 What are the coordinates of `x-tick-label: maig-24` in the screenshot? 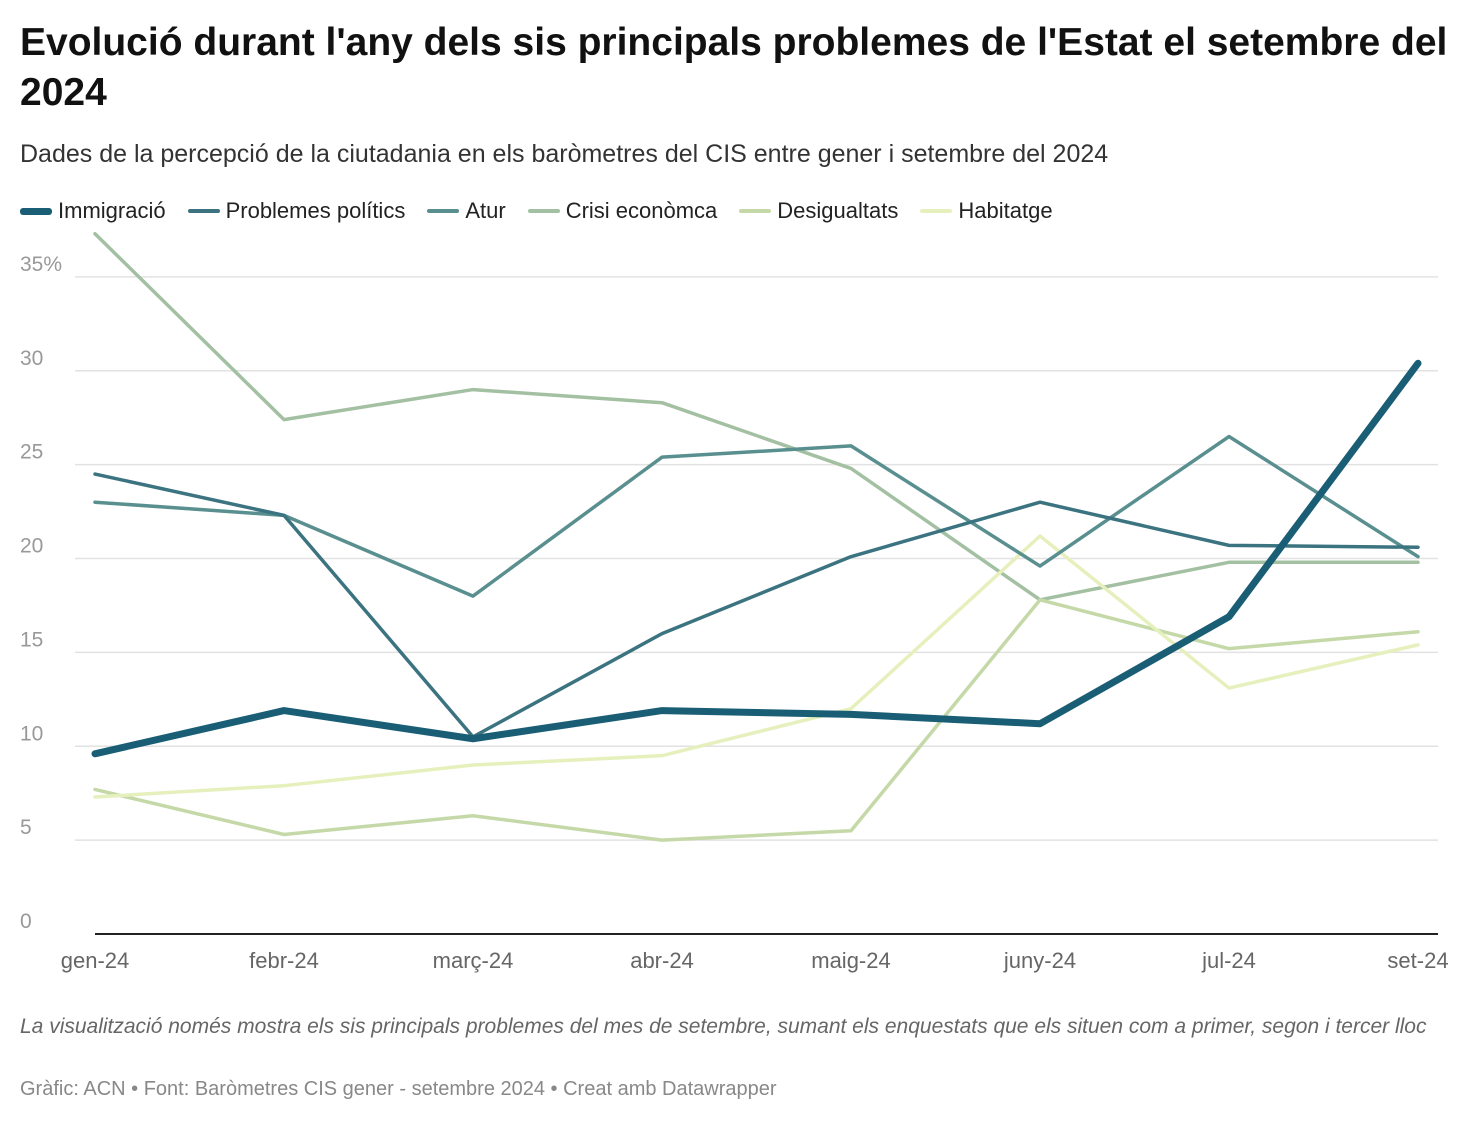 It's located at (850, 960).